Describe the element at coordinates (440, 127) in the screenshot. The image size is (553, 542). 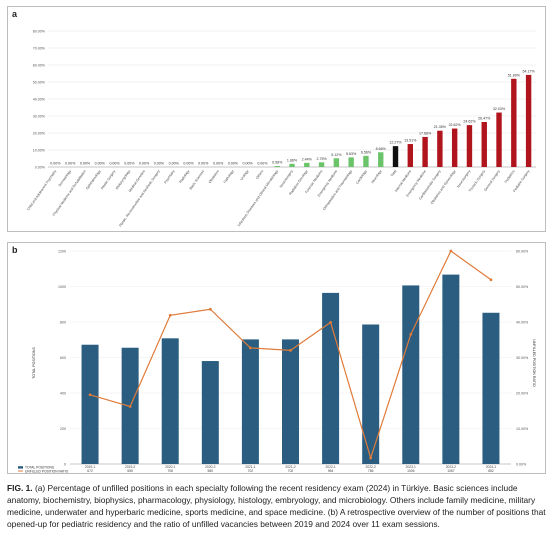
I see `data-label: 21.35%` at that location.